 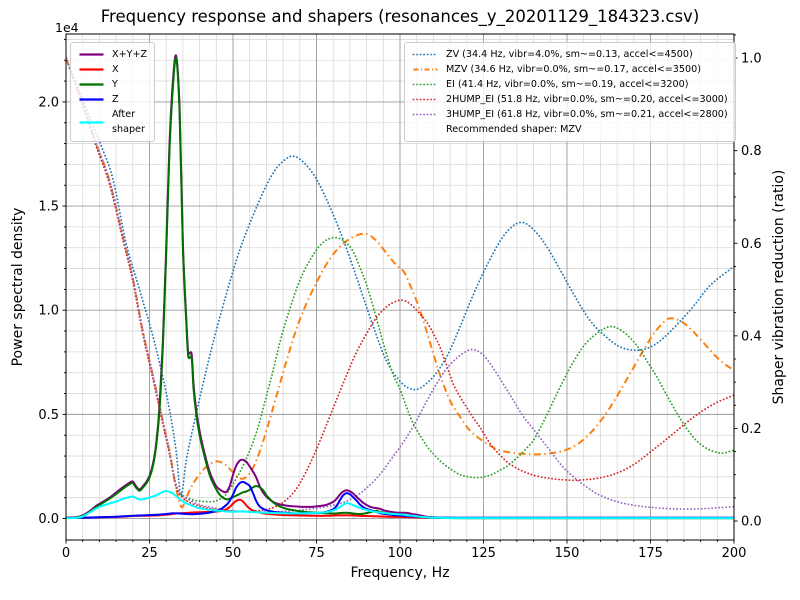 What do you see at coordinates (751, 151) in the screenshot?
I see `svg-text: 0.8` at bounding box center [751, 151].